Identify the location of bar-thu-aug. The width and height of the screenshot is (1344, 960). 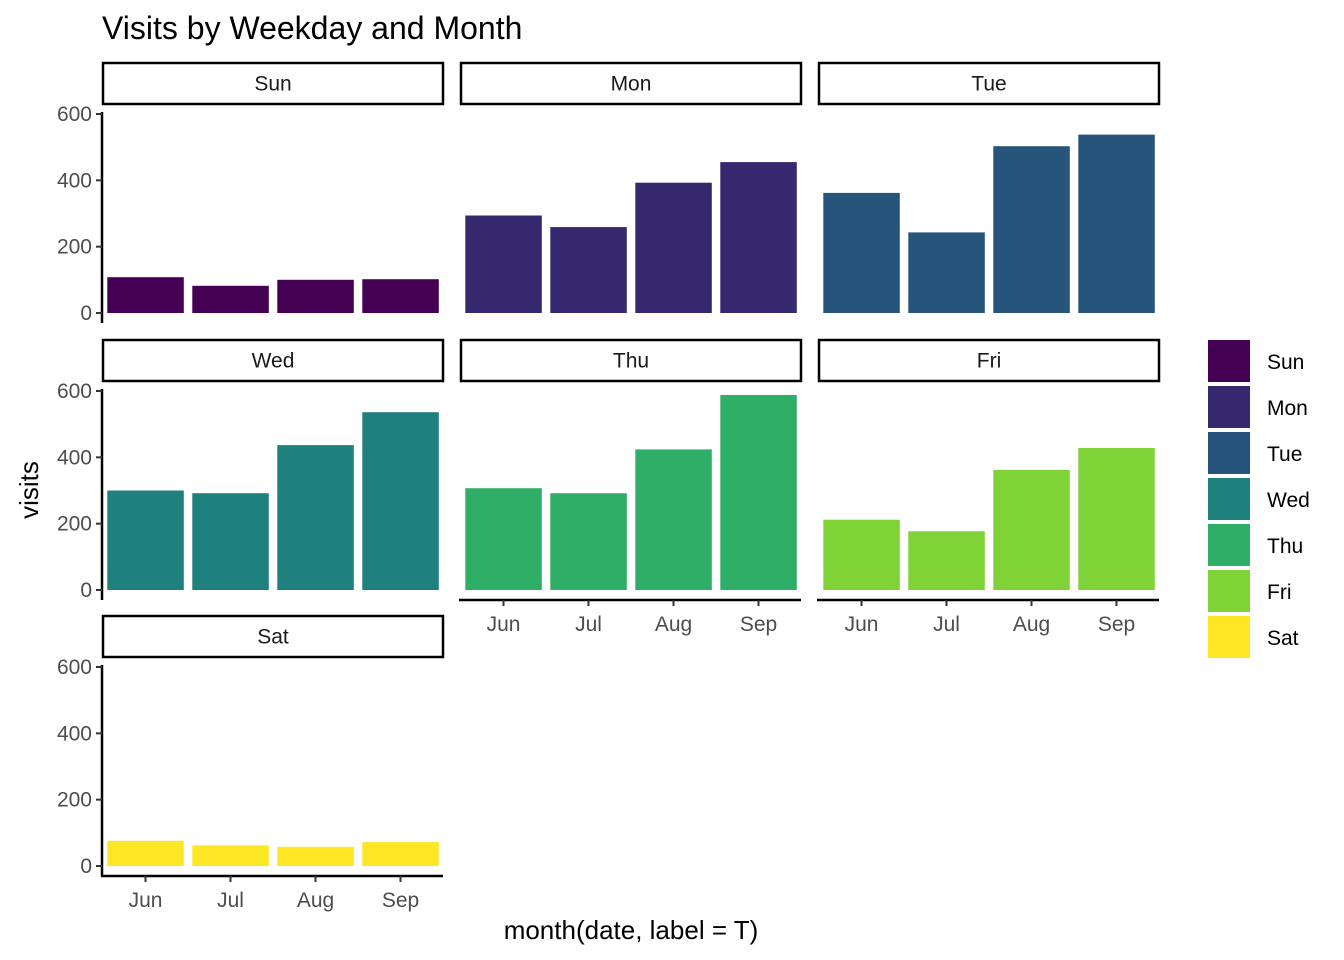
(673, 519).